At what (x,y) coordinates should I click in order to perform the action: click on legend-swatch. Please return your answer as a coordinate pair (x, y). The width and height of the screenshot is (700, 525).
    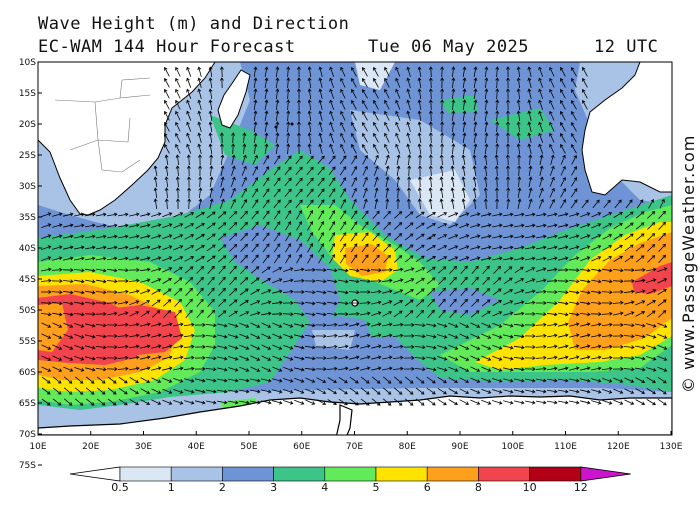
    Looking at the image, I should click on (452, 474).